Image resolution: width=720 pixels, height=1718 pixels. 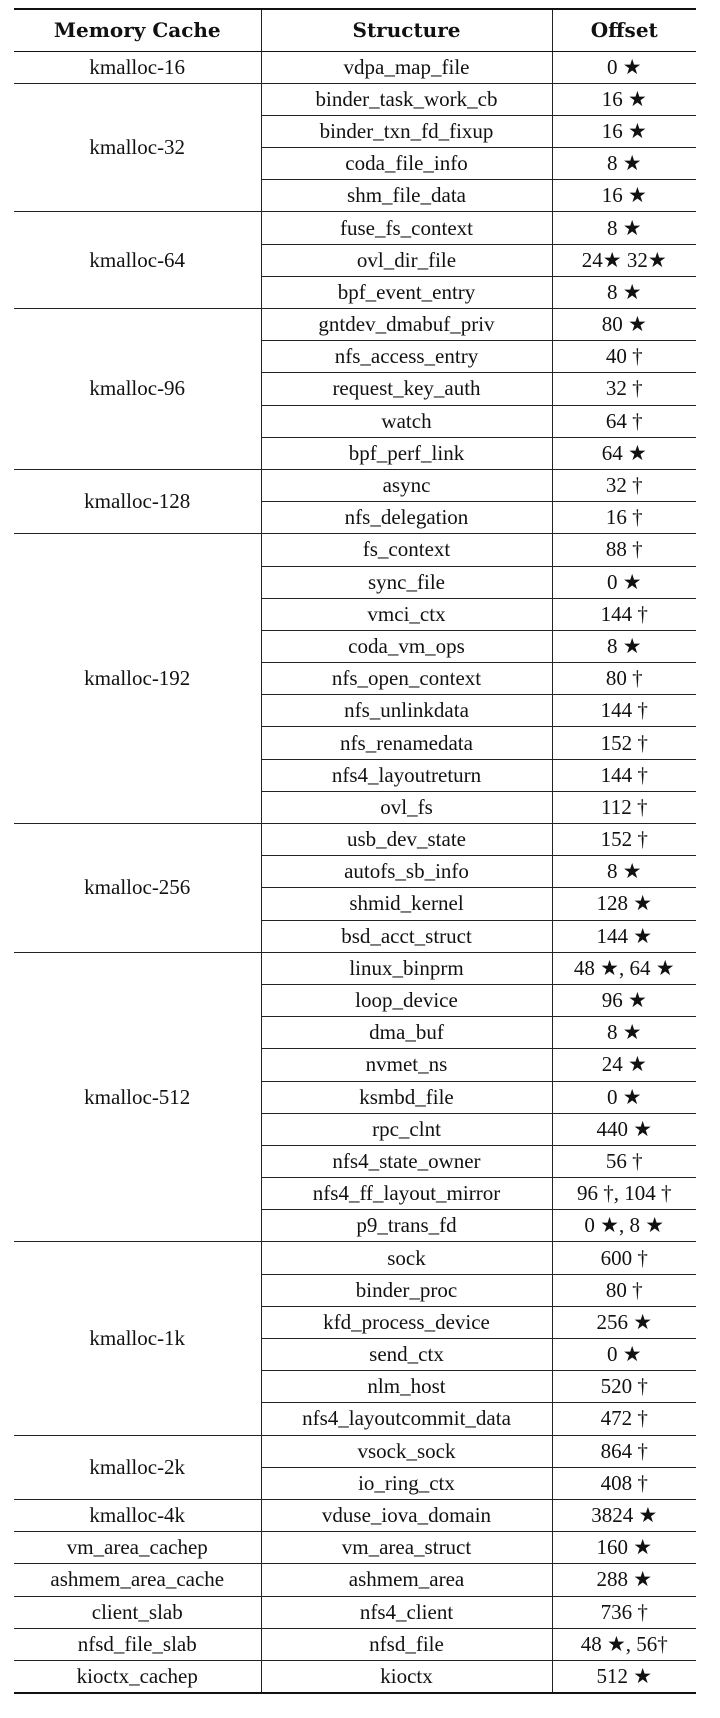 What do you see at coordinates (406, 1451) in the screenshot?
I see `structure-cell: vsock_sock` at bounding box center [406, 1451].